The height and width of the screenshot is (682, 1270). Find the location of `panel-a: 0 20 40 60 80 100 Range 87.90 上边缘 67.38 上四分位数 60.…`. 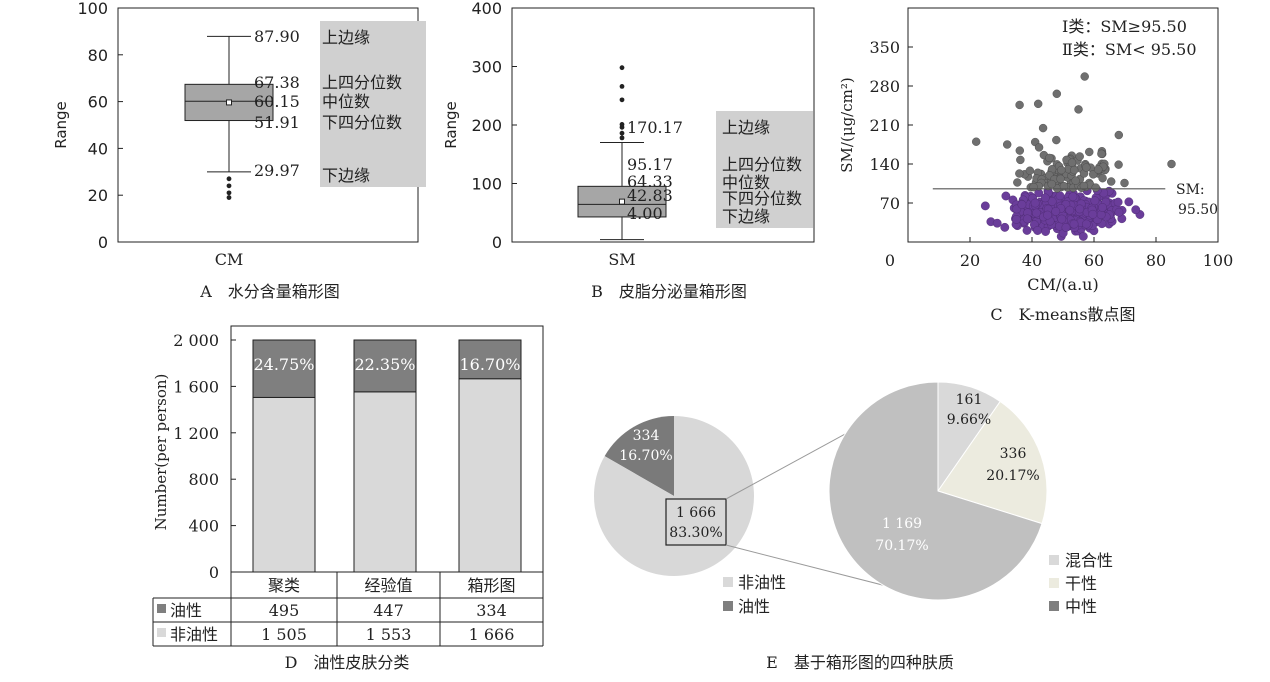

panel-a: 0 20 40 60 80 100 Range 87.90 上边缘 67.38 上四分位数 60.… is located at coordinates (239, 150).